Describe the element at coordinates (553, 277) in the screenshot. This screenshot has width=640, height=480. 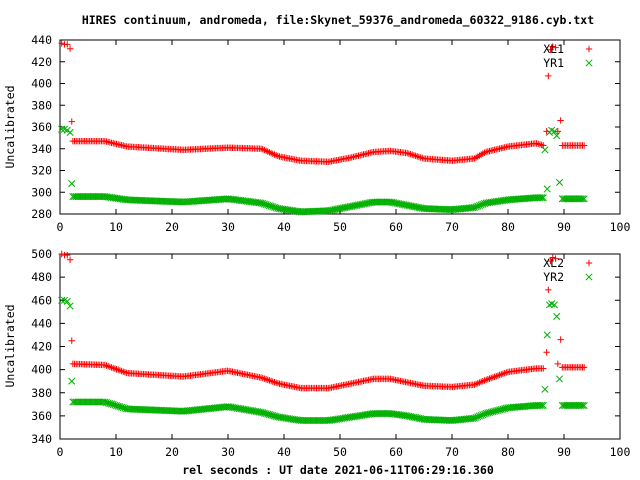
I see `legend-label: YR2` at that location.